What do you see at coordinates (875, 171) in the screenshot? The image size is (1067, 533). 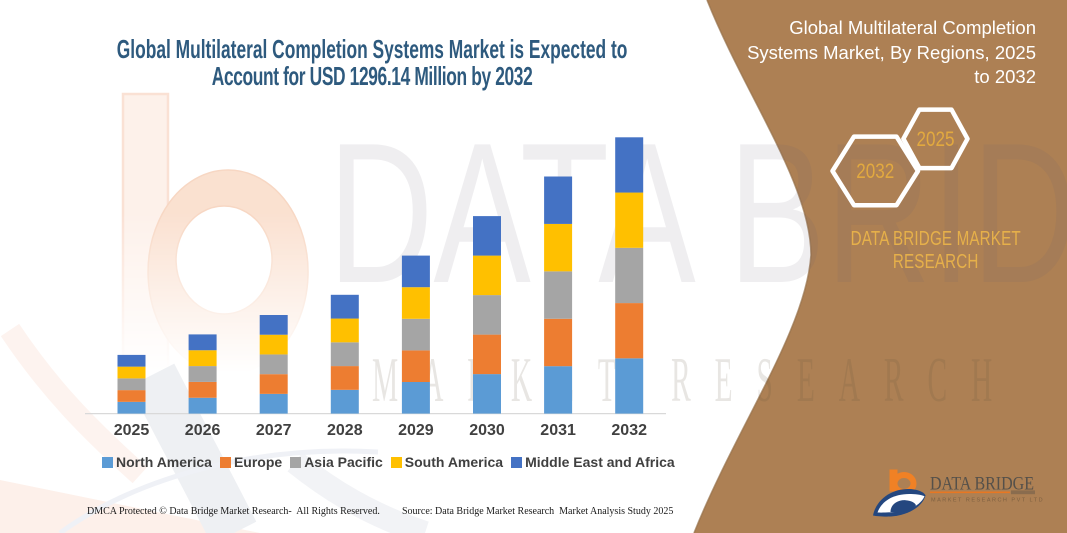 I see `svg-text: 2032` at bounding box center [875, 171].